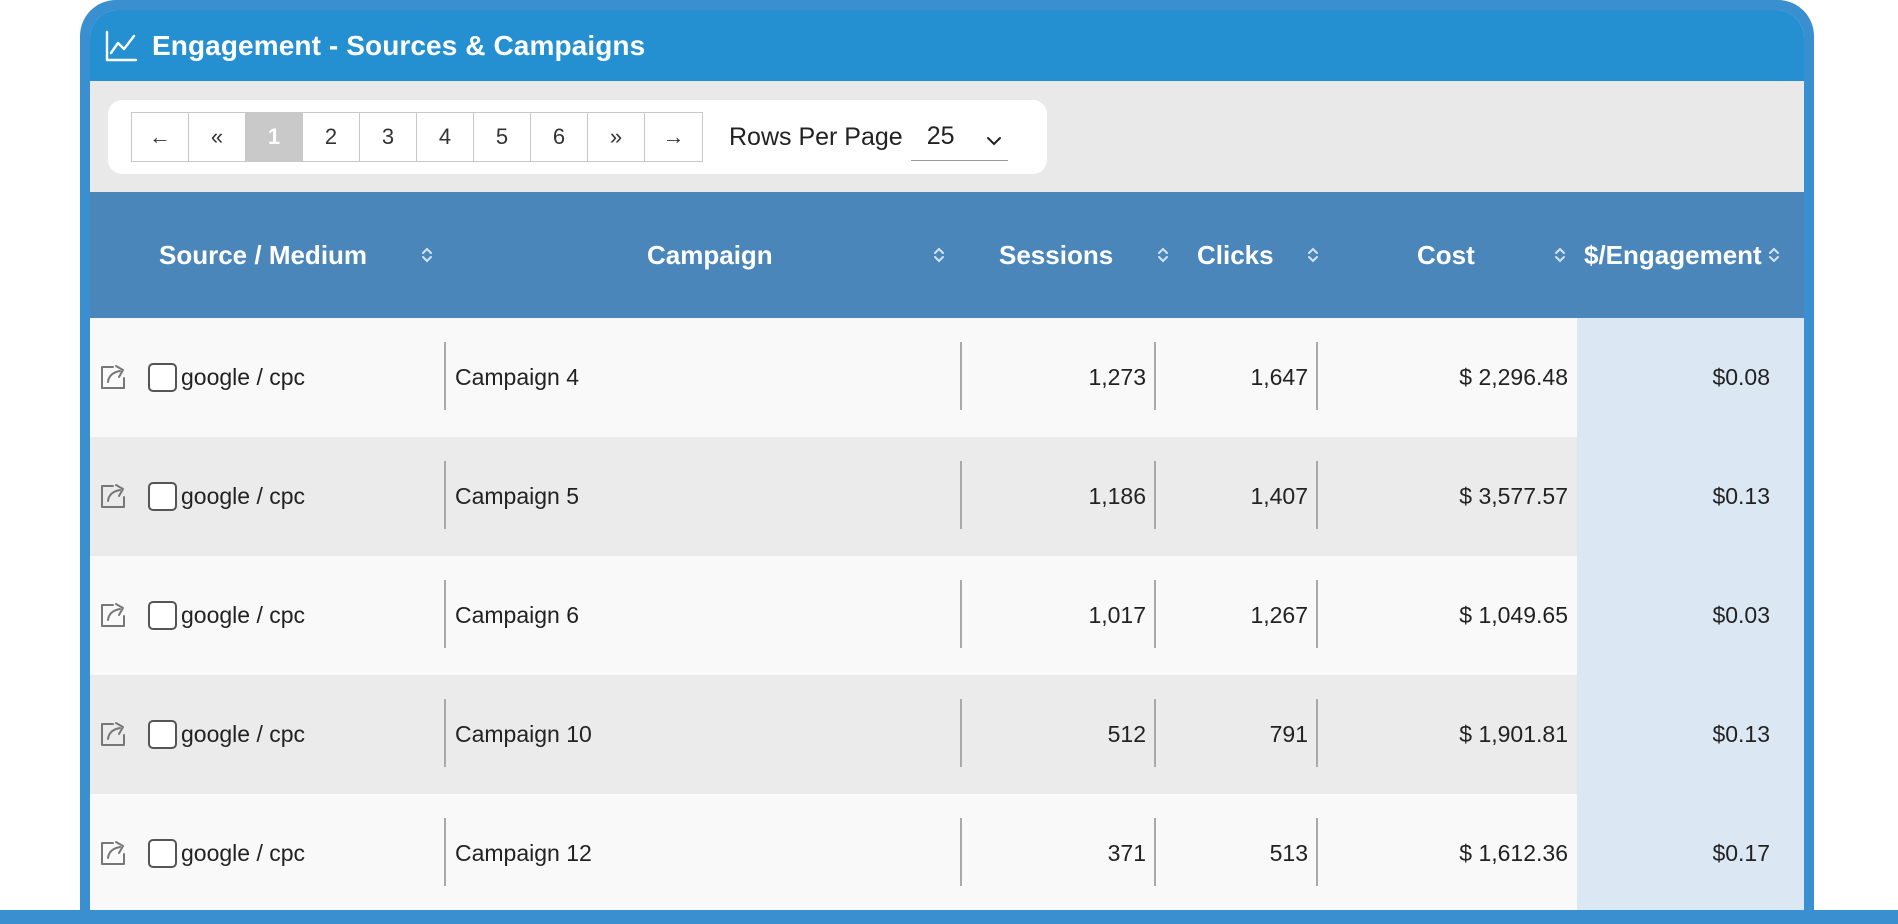  Describe the element at coordinates (1126, 853) in the screenshot. I see `sessions-cell: 371` at that location.